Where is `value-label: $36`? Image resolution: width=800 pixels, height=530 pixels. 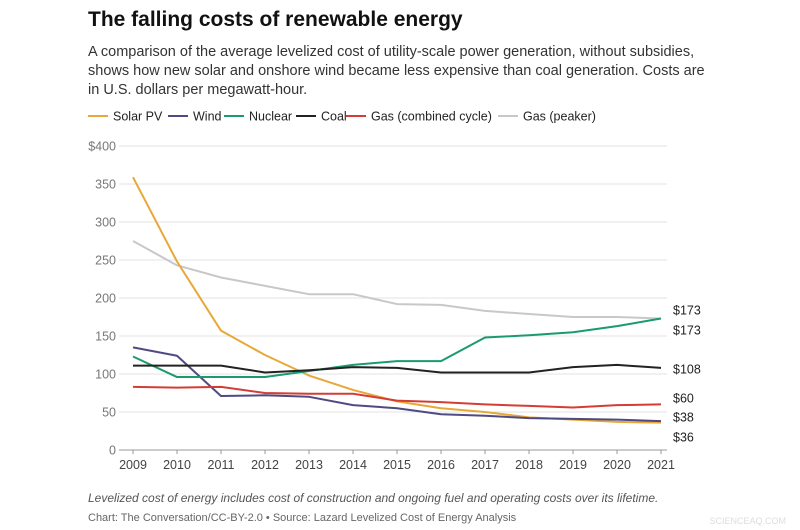
value-label: $36 is located at coordinates (683, 438).